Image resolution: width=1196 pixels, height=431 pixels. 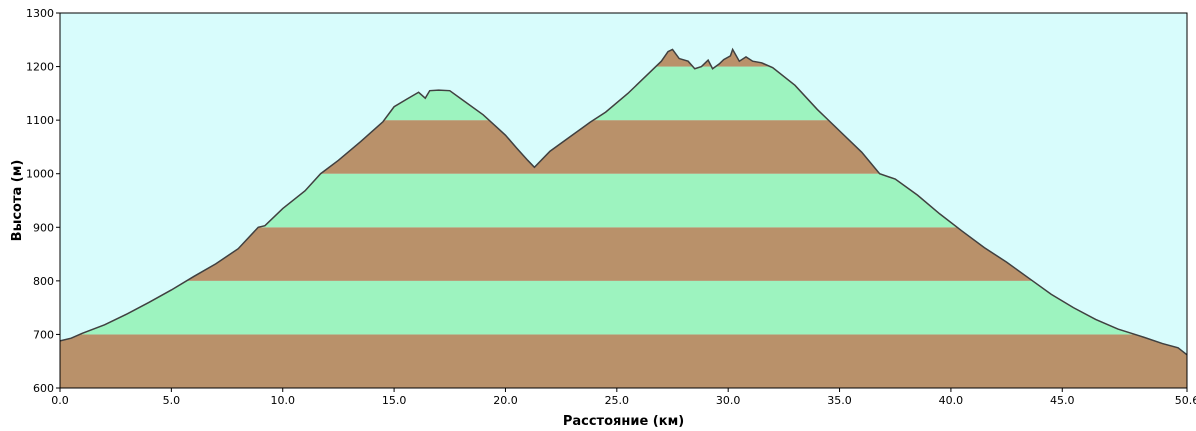 I want to click on x-tick-label: 30.0, so click(x=728, y=400).